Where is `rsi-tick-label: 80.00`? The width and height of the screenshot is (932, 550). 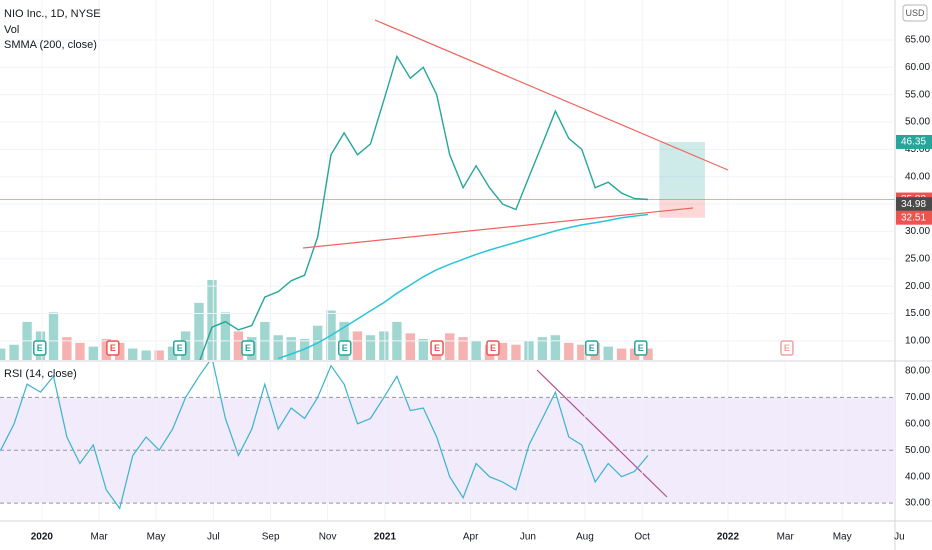
rsi-tick-label: 80.00 is located at coordinates (917, 371).